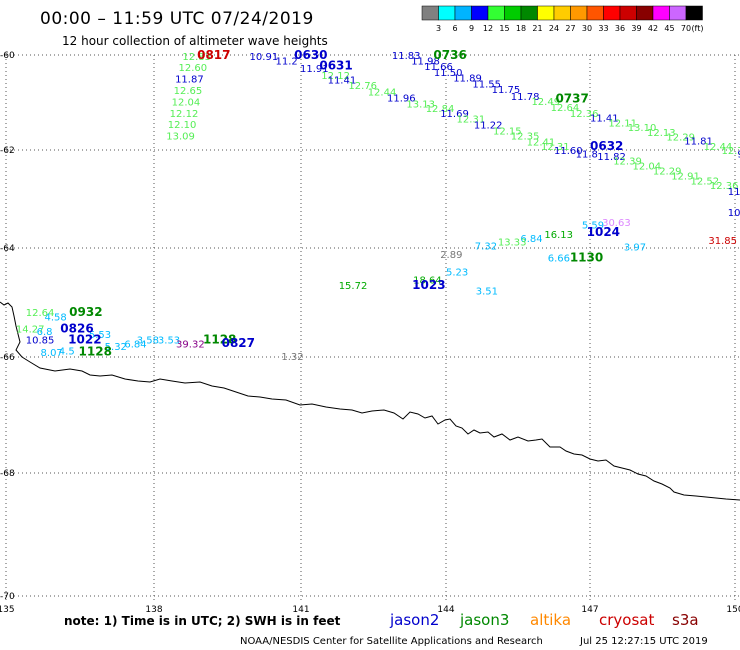 Image resolution: width=740 pixels, height=650 pixels. What do you see at coordinates (521, 28) in the screenshot?
I see `legend-label: 18` at bounding box center [521, 28].